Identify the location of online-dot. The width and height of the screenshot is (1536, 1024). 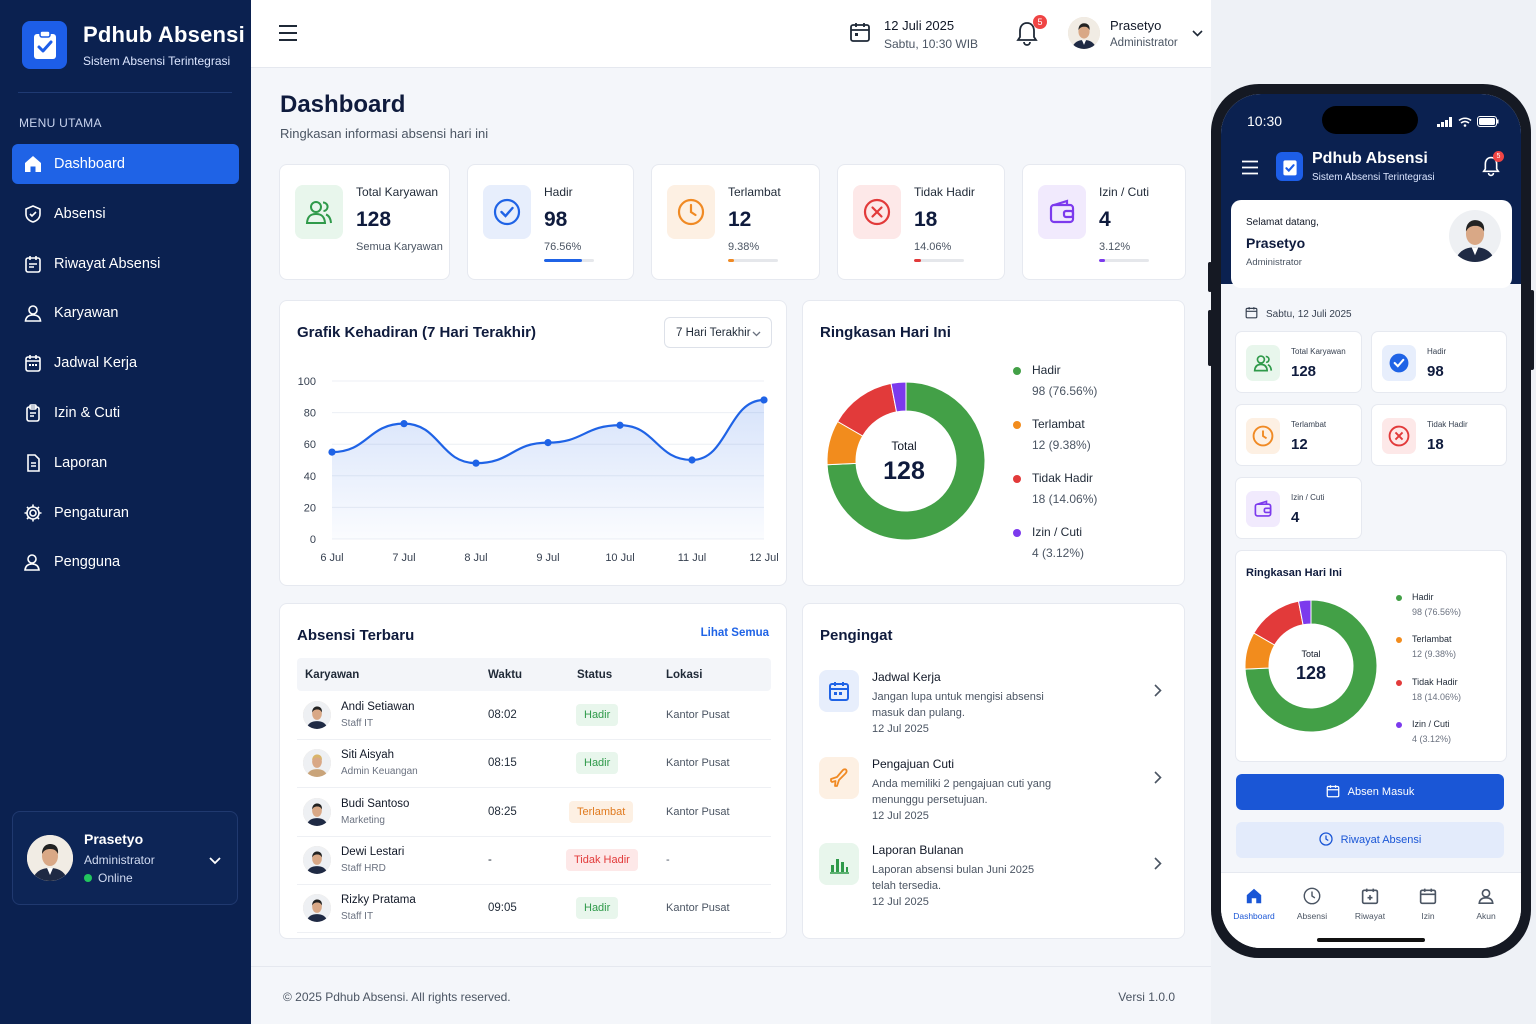
(88, 878).